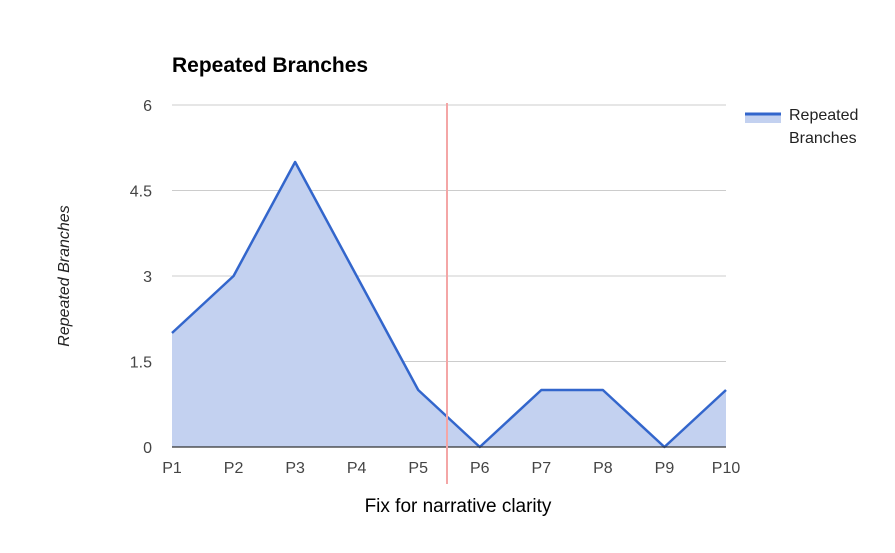  What do you see at coordinates (147, 448) in the screenshot?
I see `y-tick-label: 0` at bounding box center [147, 448].